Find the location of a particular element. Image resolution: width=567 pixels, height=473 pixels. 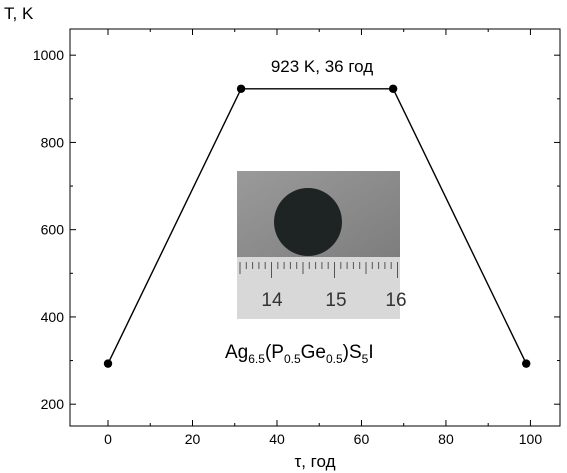

sample-disc is located at coordinates (308, 222).